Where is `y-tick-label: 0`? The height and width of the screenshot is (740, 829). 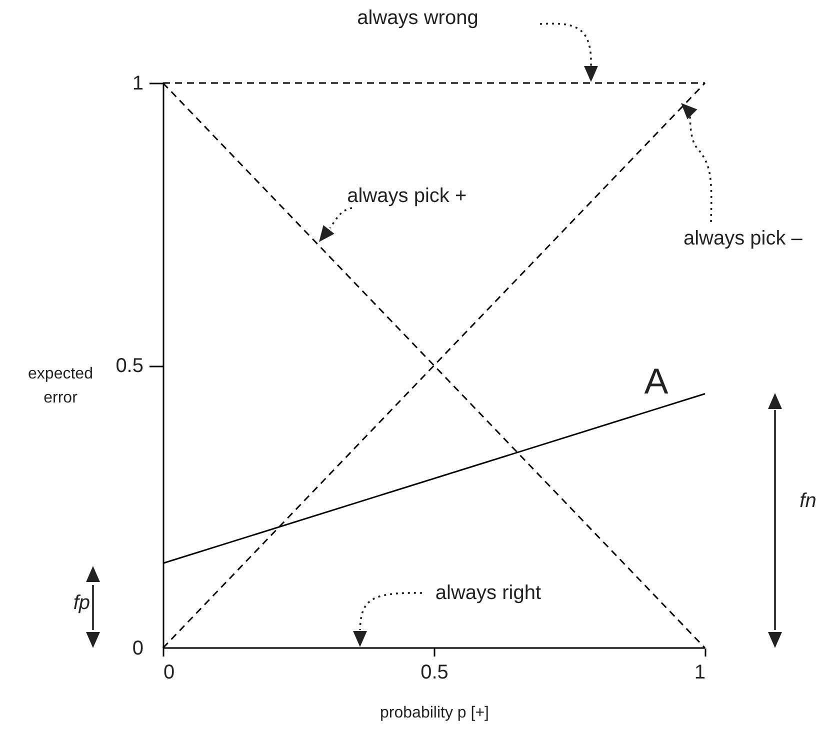
y-tick-label: 0 is located at coordinates (138, 649).